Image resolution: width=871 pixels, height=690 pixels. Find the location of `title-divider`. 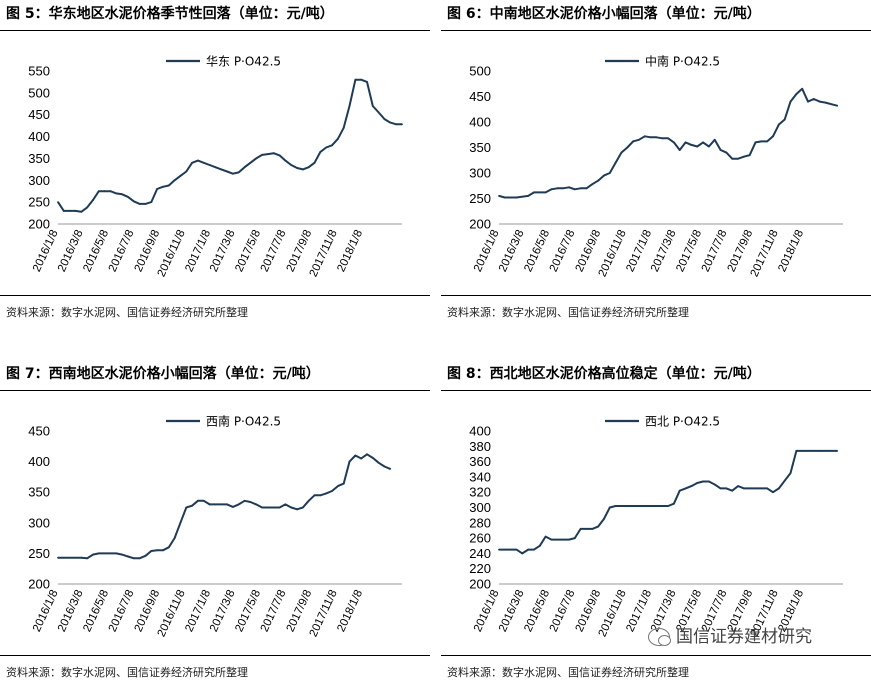

title-divider is located at coordinates (656, 30).